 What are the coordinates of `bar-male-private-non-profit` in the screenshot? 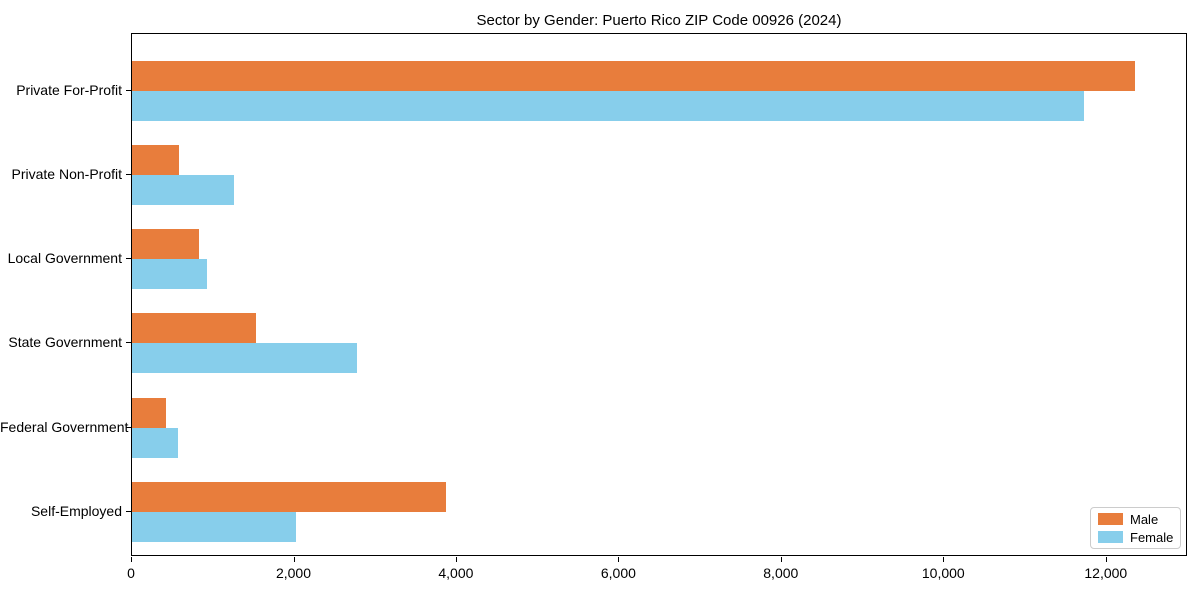 It's located at (156, 159).